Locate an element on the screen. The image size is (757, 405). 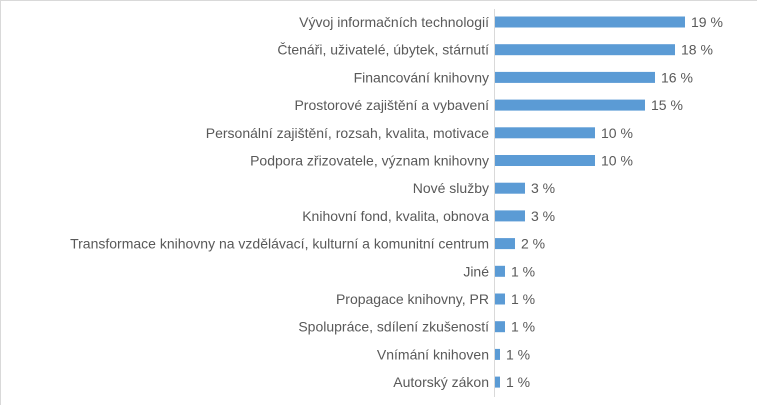
data-label: 15 % is located at coordinates (667, 105).